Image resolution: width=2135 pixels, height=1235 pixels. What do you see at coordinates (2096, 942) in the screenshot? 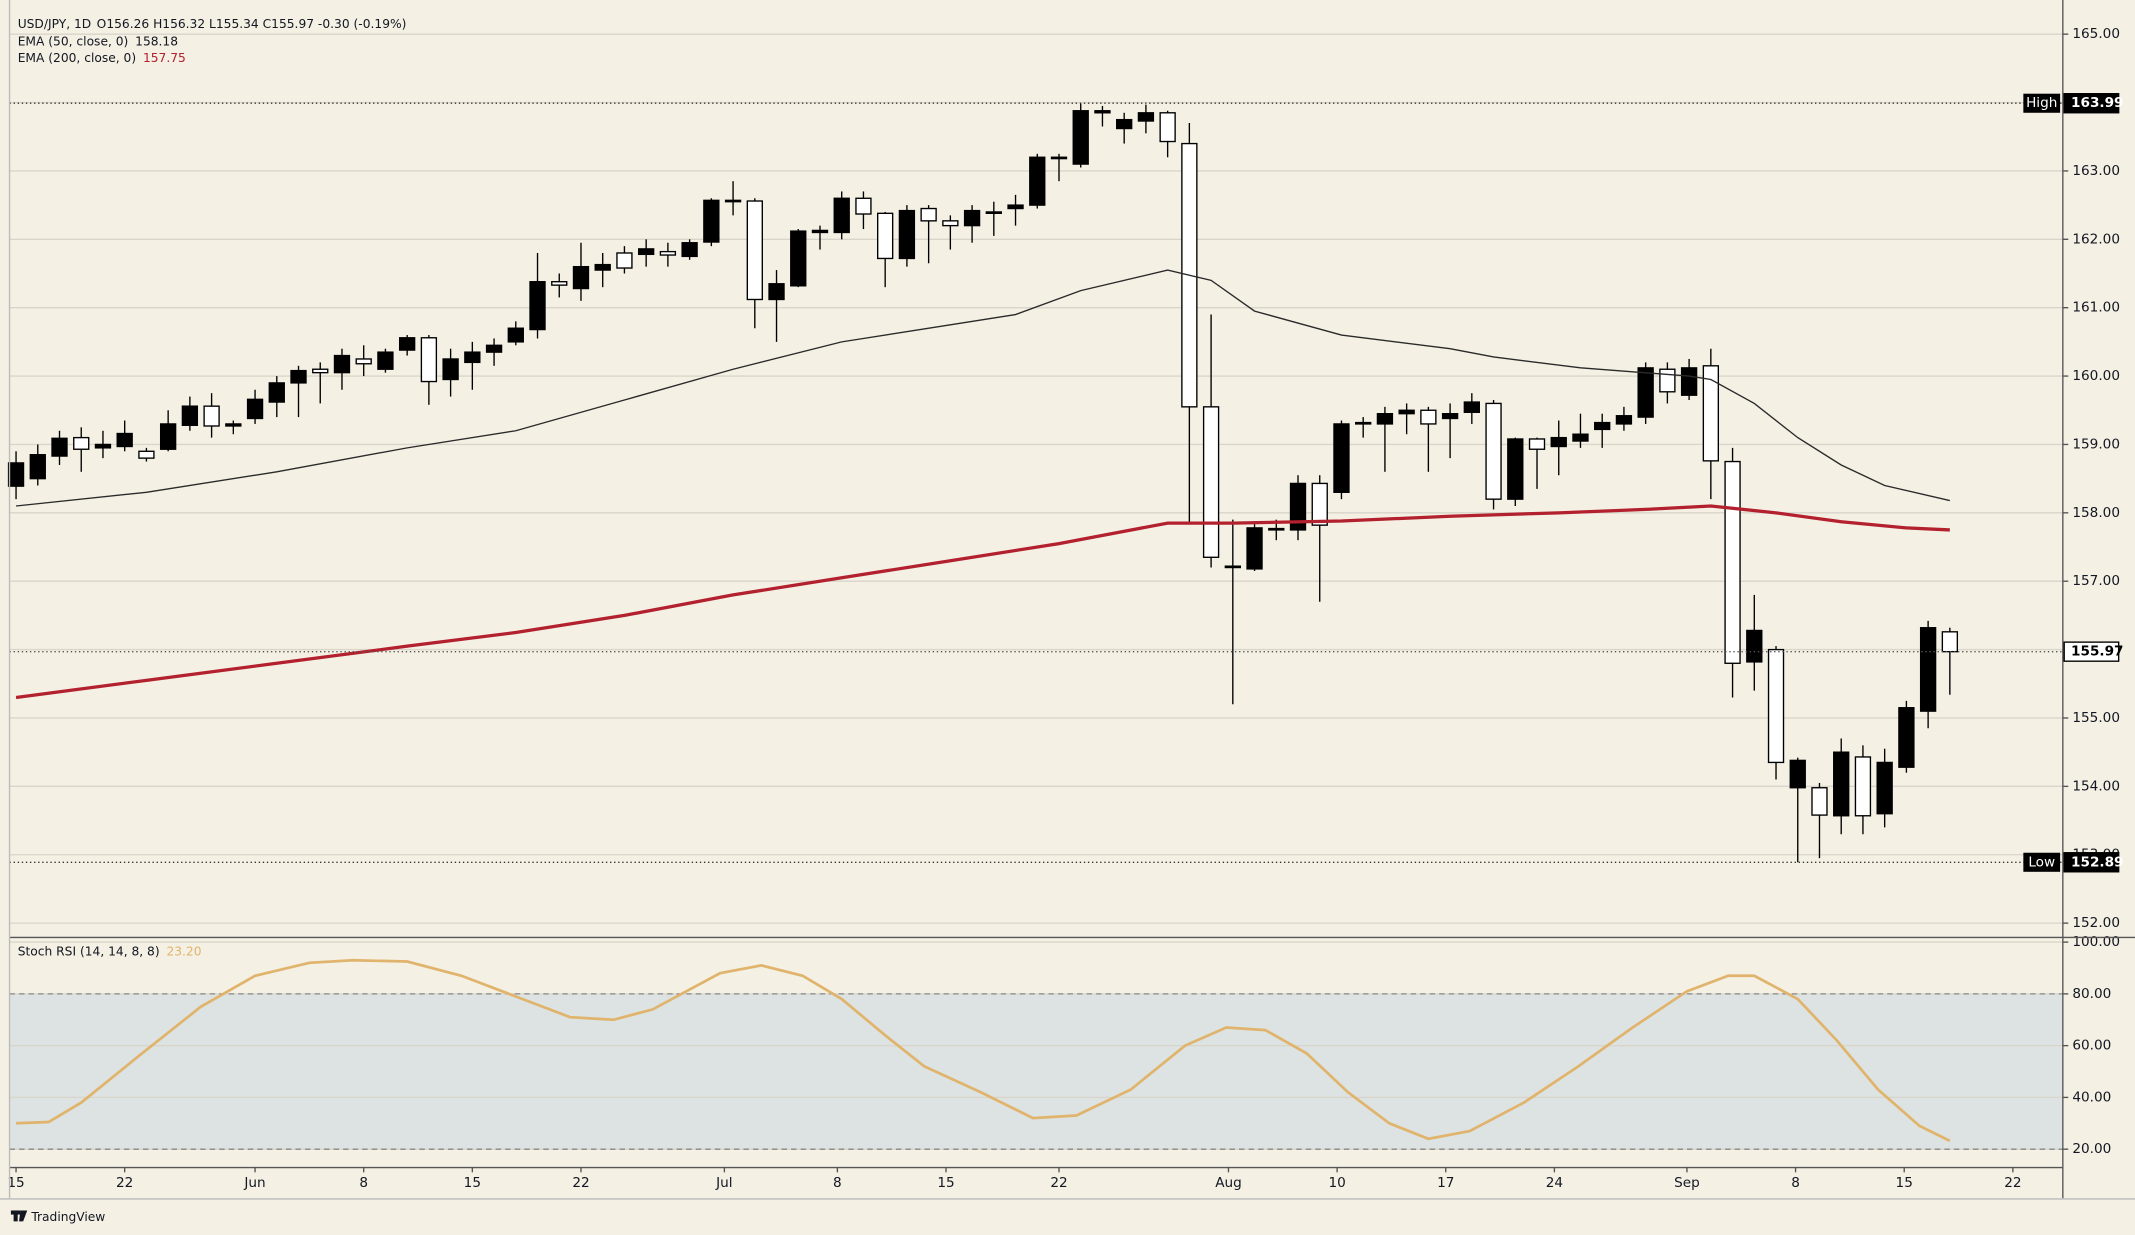
I see `y-tick-label: 100.00` at bounding box center [2096, 942].